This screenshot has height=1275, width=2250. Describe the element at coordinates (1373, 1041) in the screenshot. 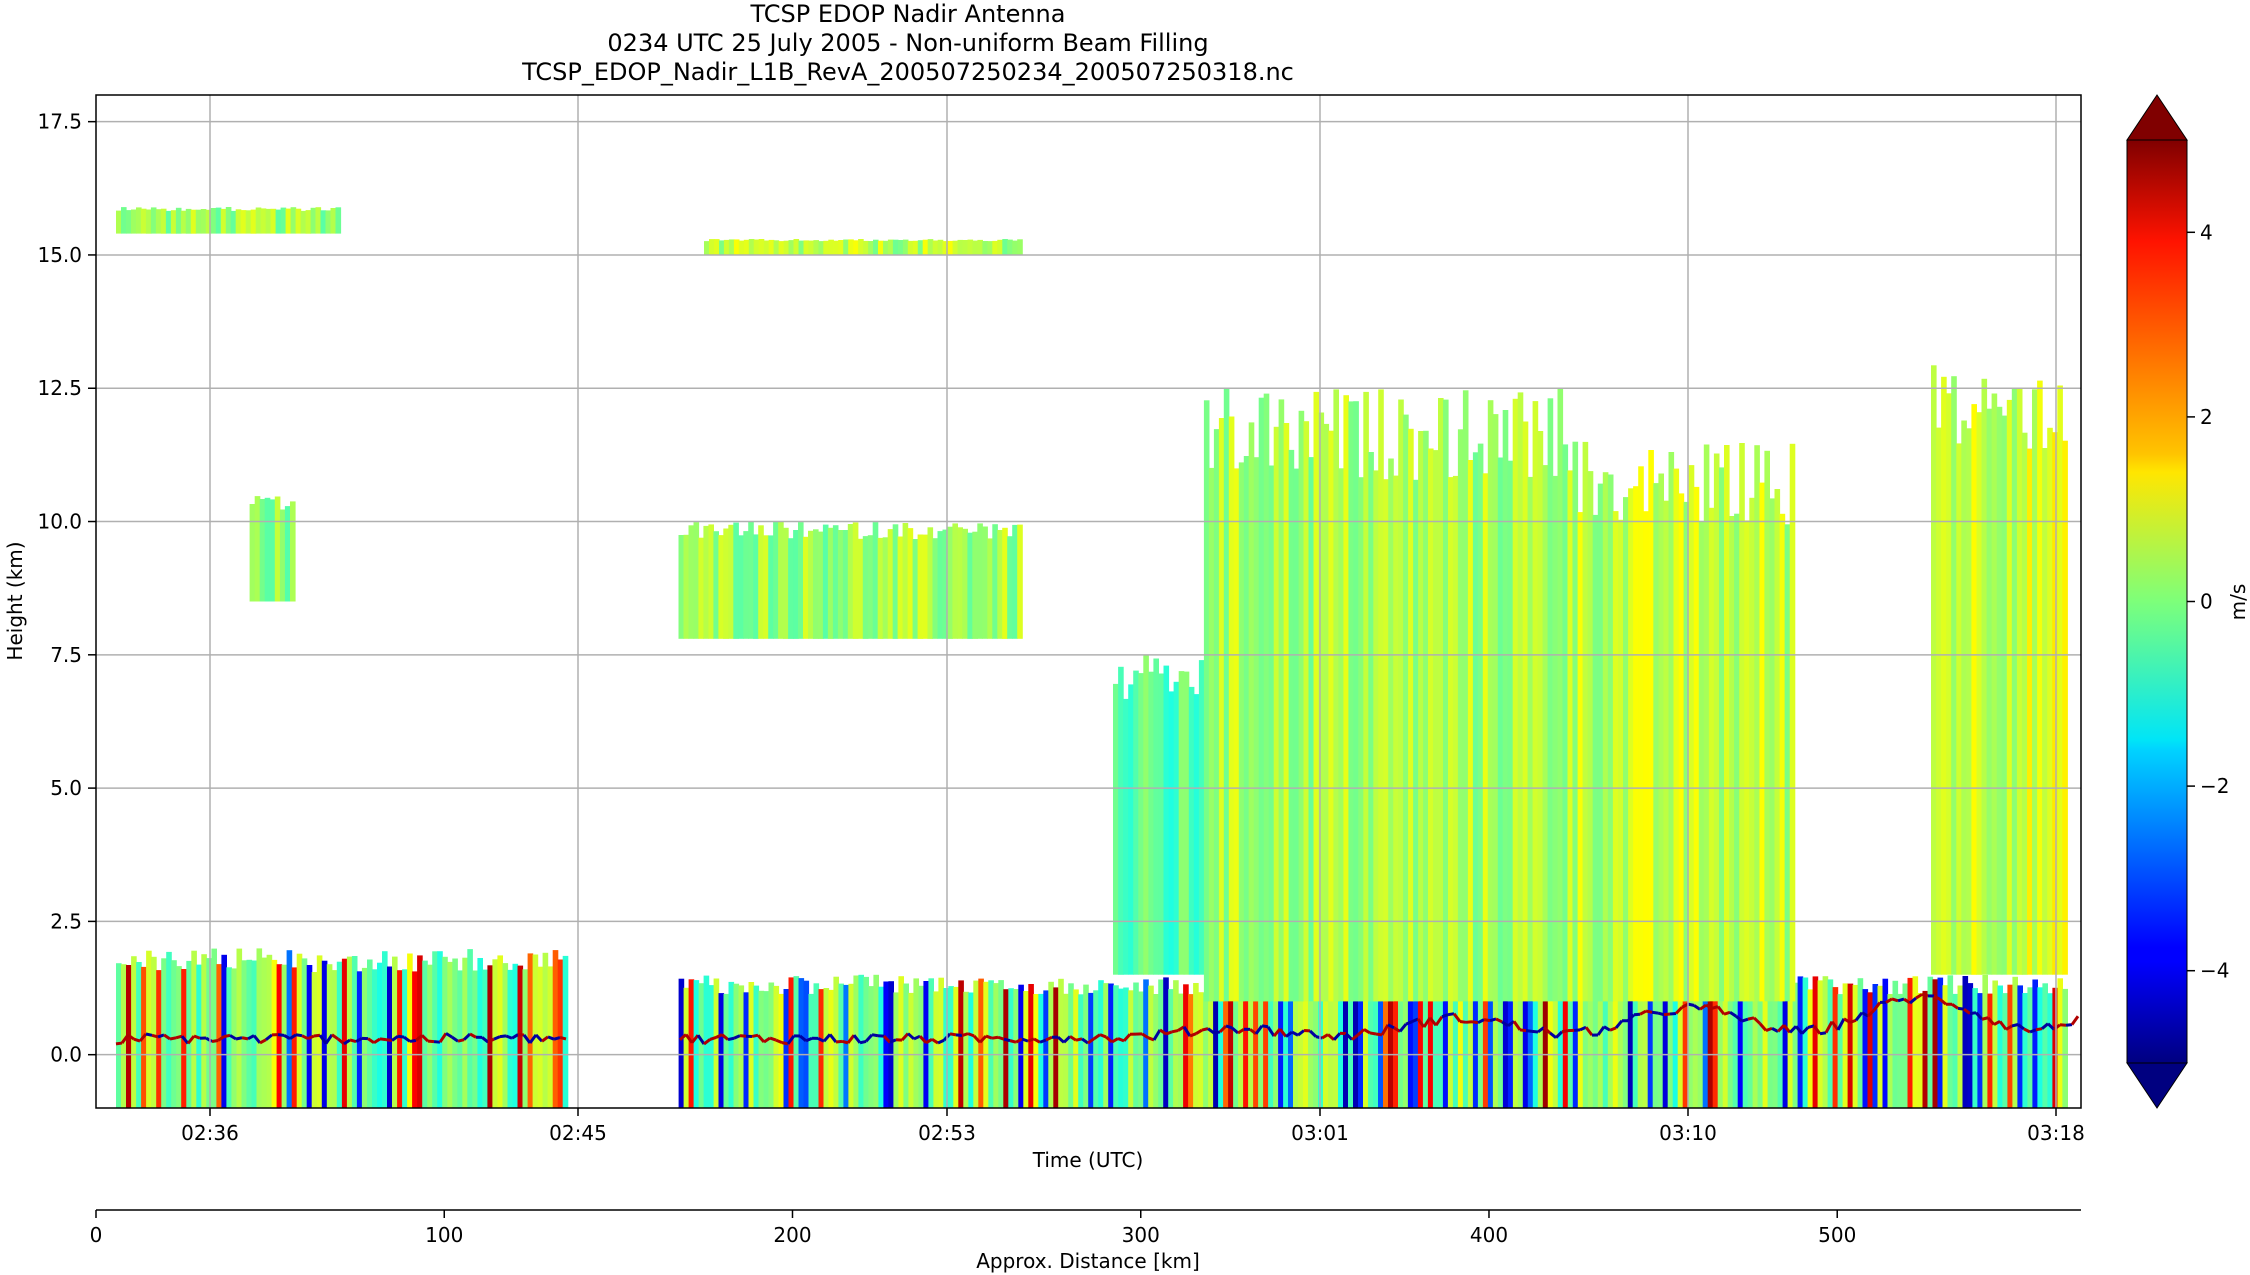

I see `echo-feature` at that location.